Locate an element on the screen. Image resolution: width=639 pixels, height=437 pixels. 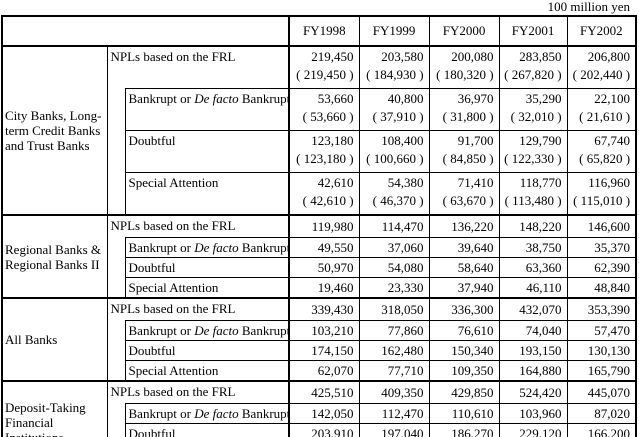
value-text: 219,450 is located at coordinates (332, 56).